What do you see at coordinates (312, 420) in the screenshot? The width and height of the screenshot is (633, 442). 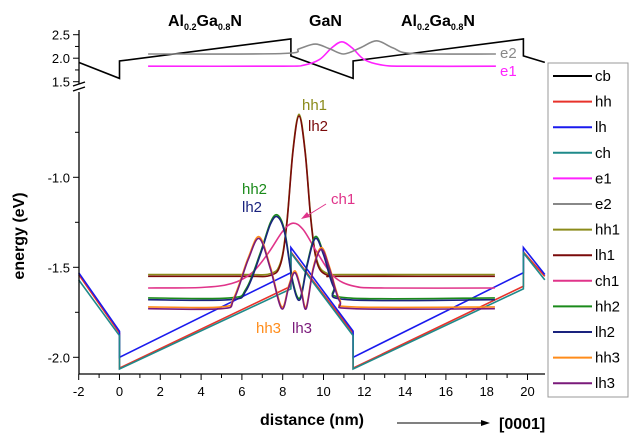 I see `x-axis-label: distance (nm)` at bounding box center [312, 420].